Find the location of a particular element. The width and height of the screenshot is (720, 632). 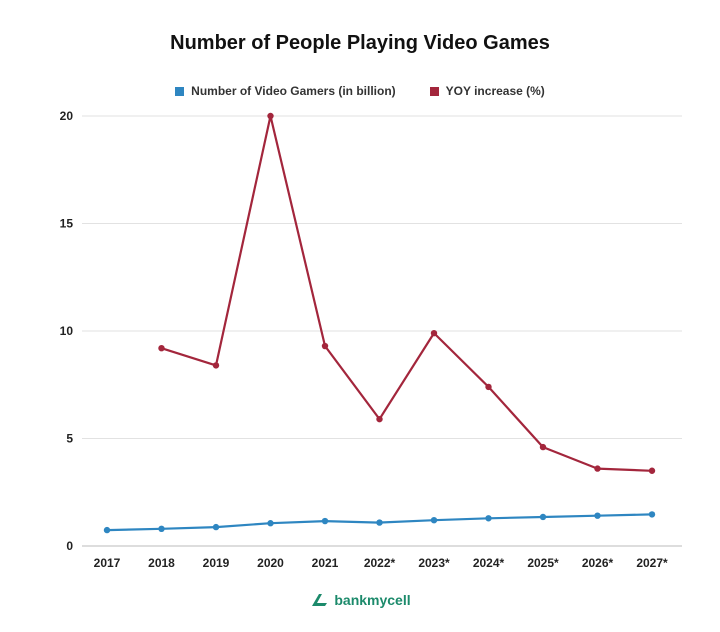

point-yoy-2026-est is located at coordinates (597, 468).